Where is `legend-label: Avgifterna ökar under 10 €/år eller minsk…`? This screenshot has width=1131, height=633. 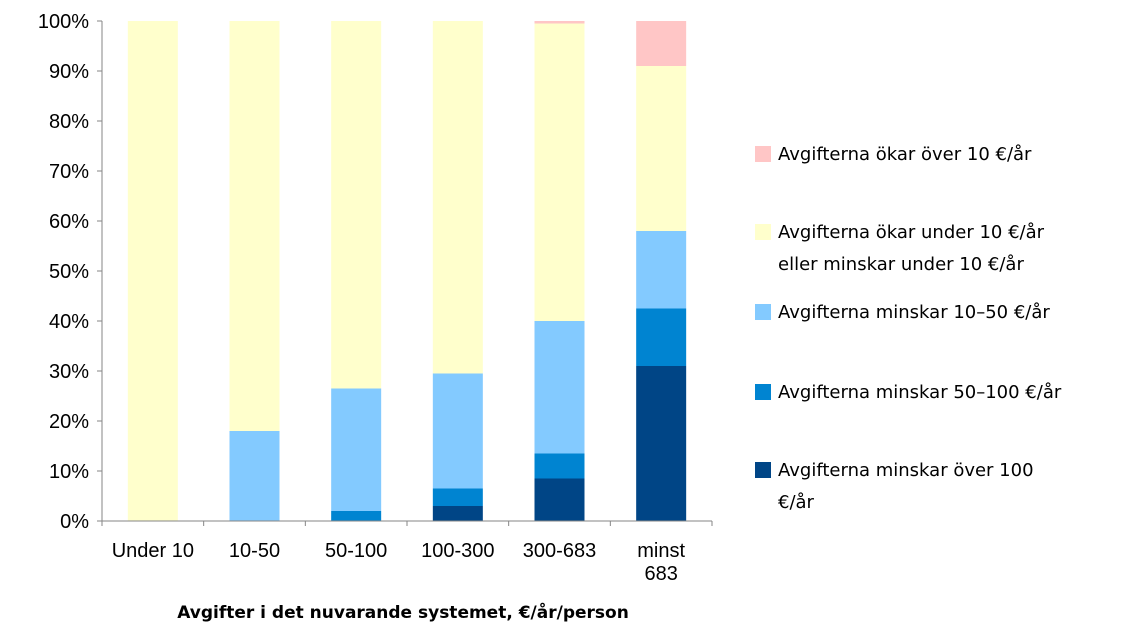 legend-label: Avgifterna ökar under 10 €/år eller minsk… is located at coordinates (911, 248).